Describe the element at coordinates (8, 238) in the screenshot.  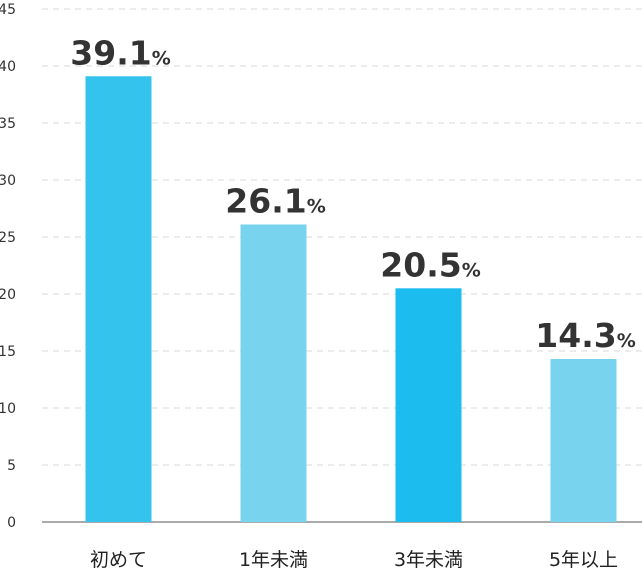
I see `y-tick-label: 25` at that location.